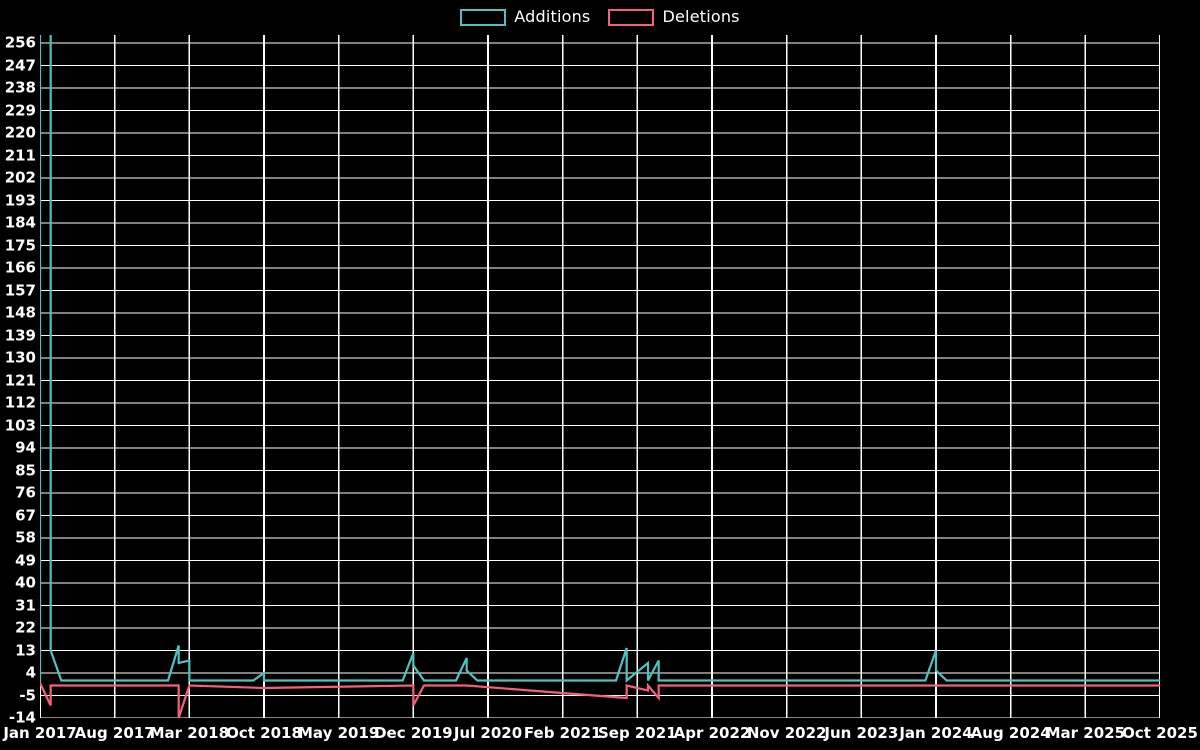 The height and width of the screenshot is (750, 1200). Describe the element at coordinates (30, 672) in the screenshot. I see `y-axis-tick: 4` at that location.